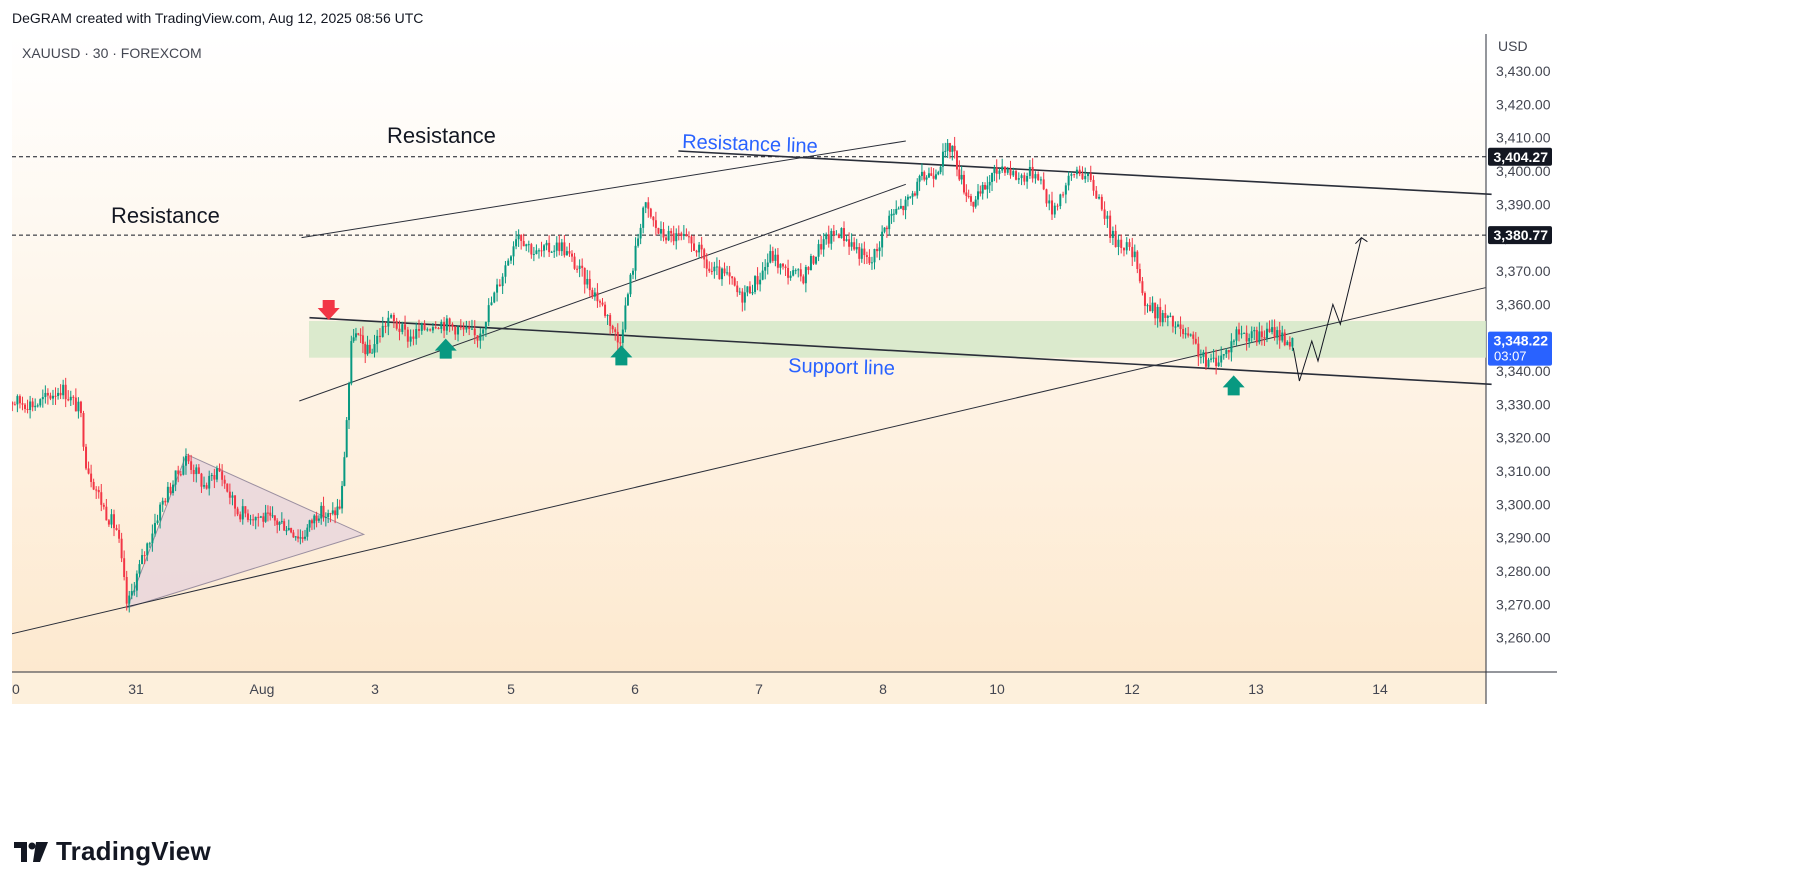  Describe the element at coordinates (1523, 304) in the screenshot. I see `price-tick-label: 3,360.00` at that location.